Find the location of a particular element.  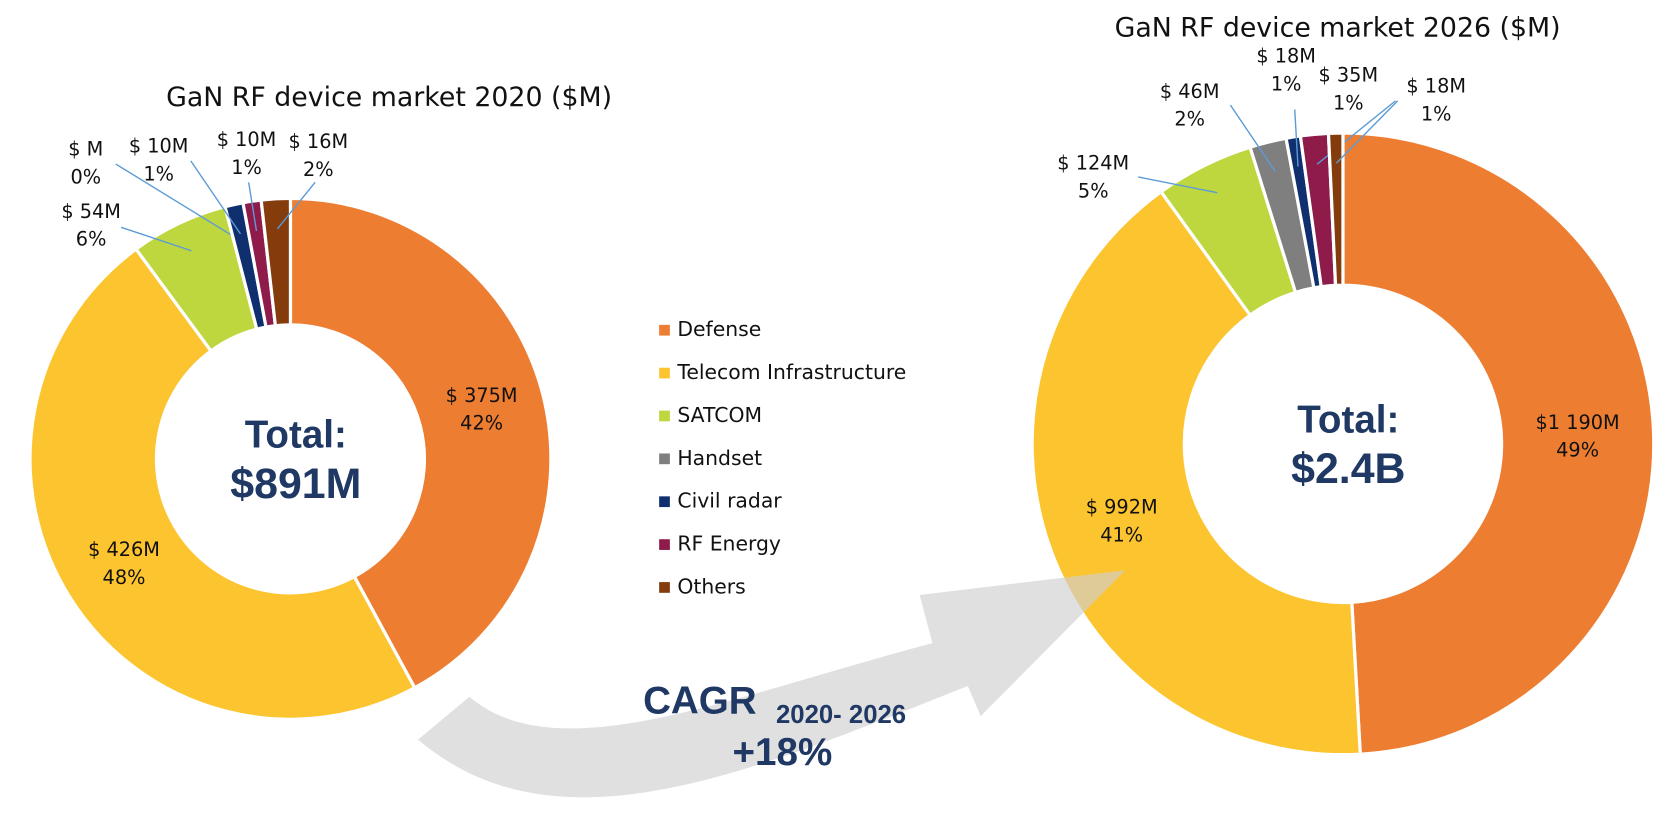

value-label: $ M is located at coordinates (85, 149).